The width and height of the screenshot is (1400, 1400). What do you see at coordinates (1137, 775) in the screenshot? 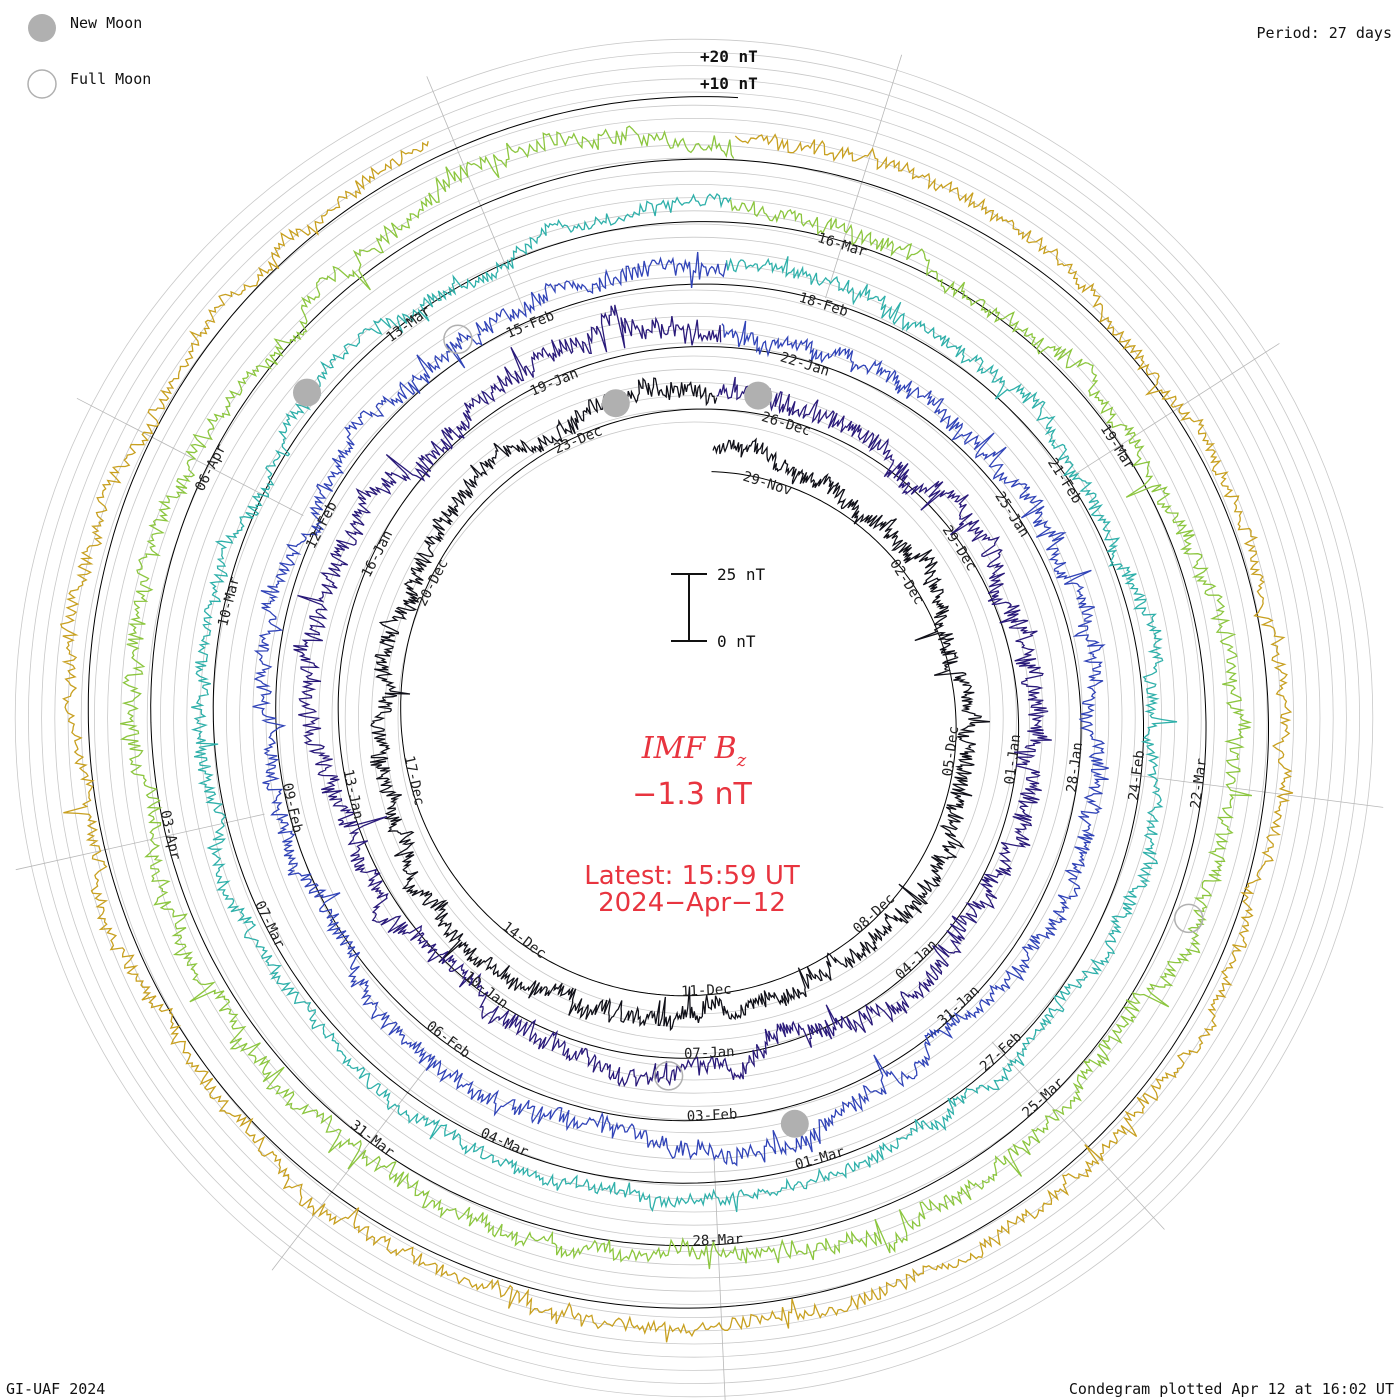
I see `date-label: 24-Feb` at bounding box center [1137, 775].